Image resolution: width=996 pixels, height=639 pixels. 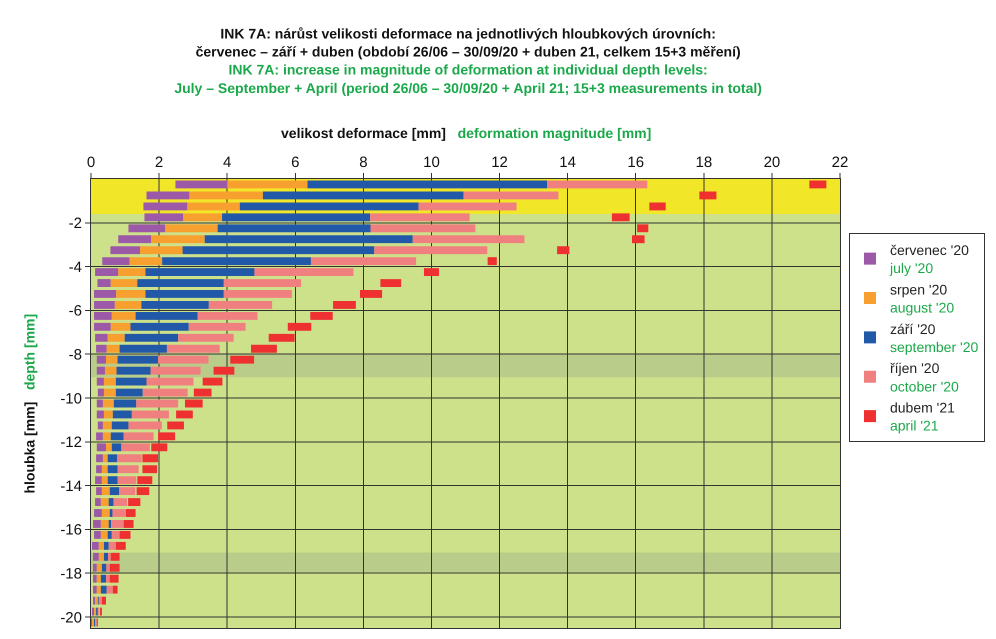 I want to click on x-tick-label: 12, so click(x=499, y=162).